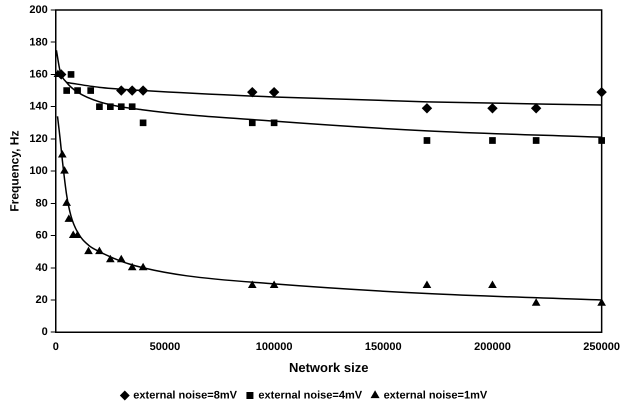  I want to click on x-tick-label: 100000, so click(274, 346).